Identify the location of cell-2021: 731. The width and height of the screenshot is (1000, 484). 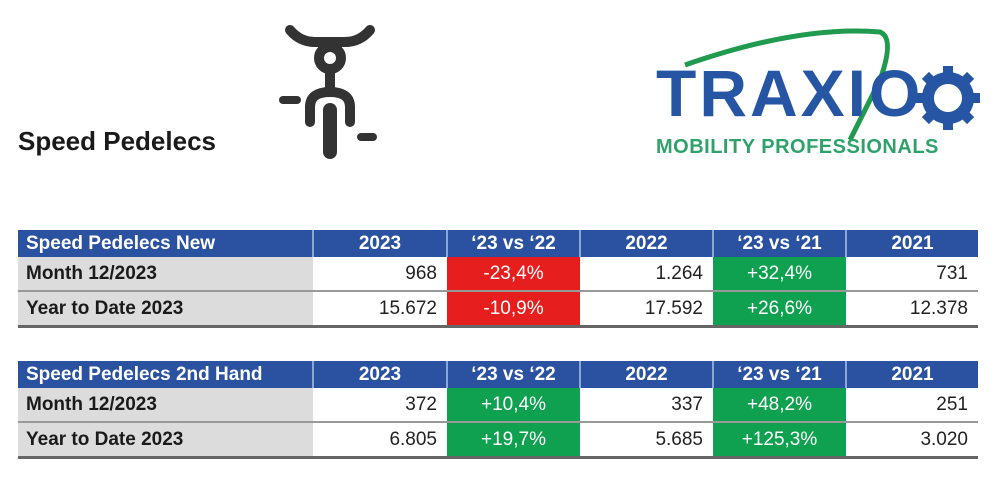
(912, 274).